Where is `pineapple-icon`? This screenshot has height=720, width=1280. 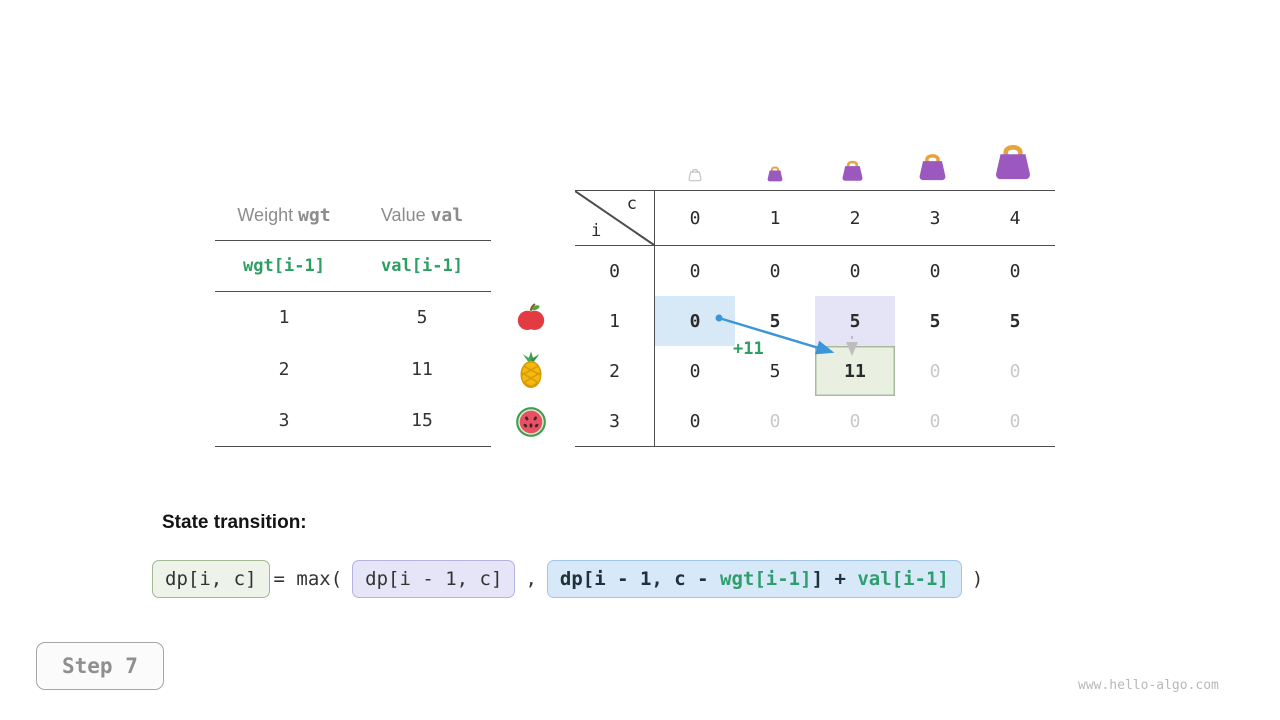
pineapple-icon is located at coordinates (531, 372).